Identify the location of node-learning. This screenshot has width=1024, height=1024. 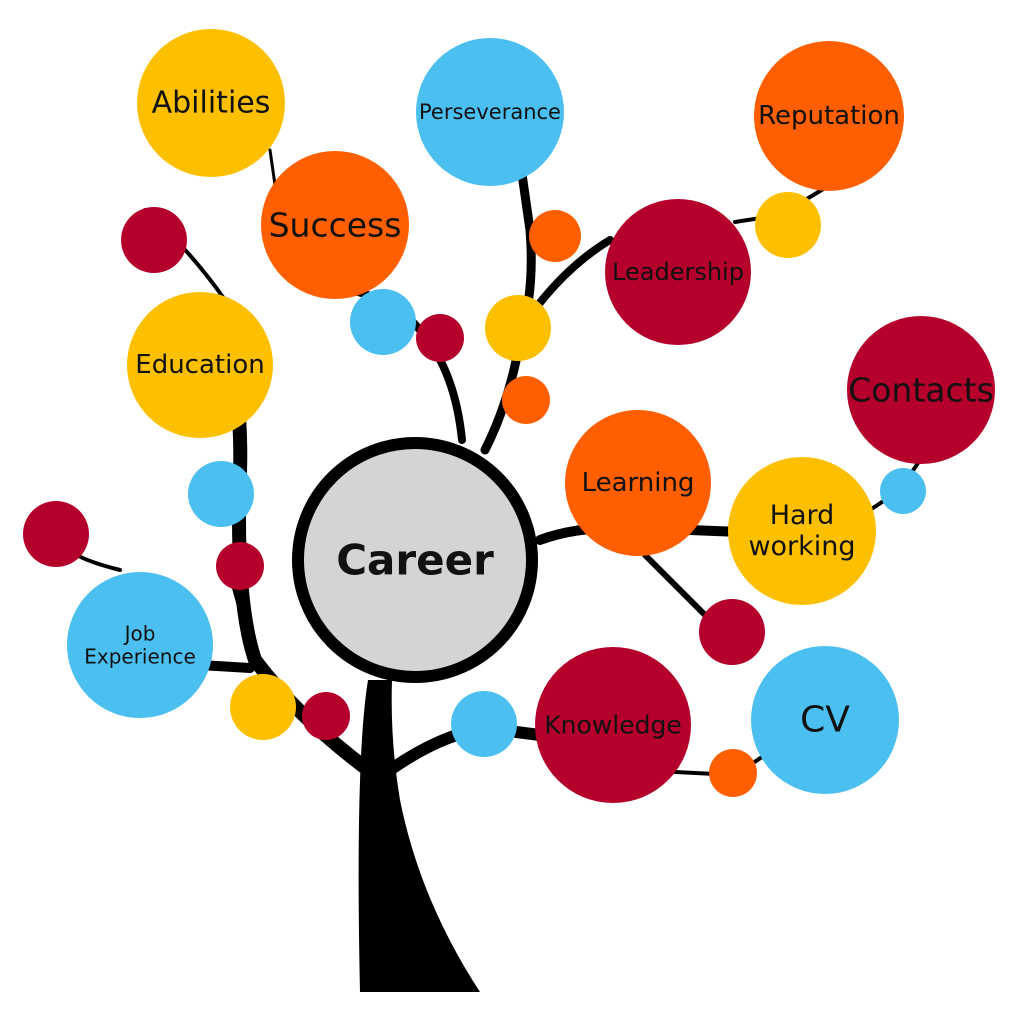
(638, 483).